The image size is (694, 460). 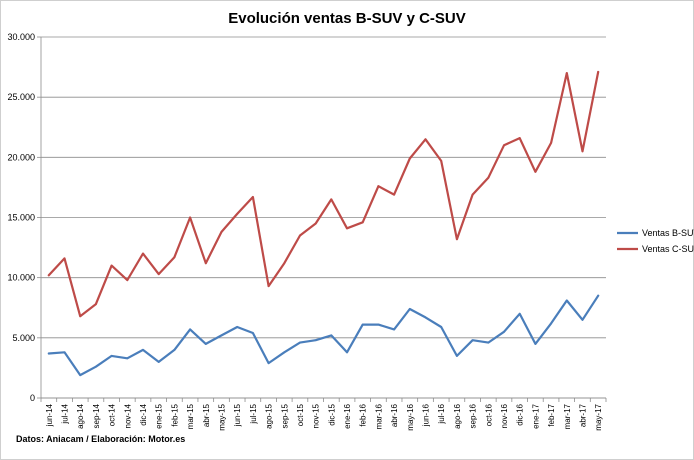 What do you see at coordinates (363, 414) in the screenshot?
I see `x-tick-label: feb-16` at bounding box center [363, 414].